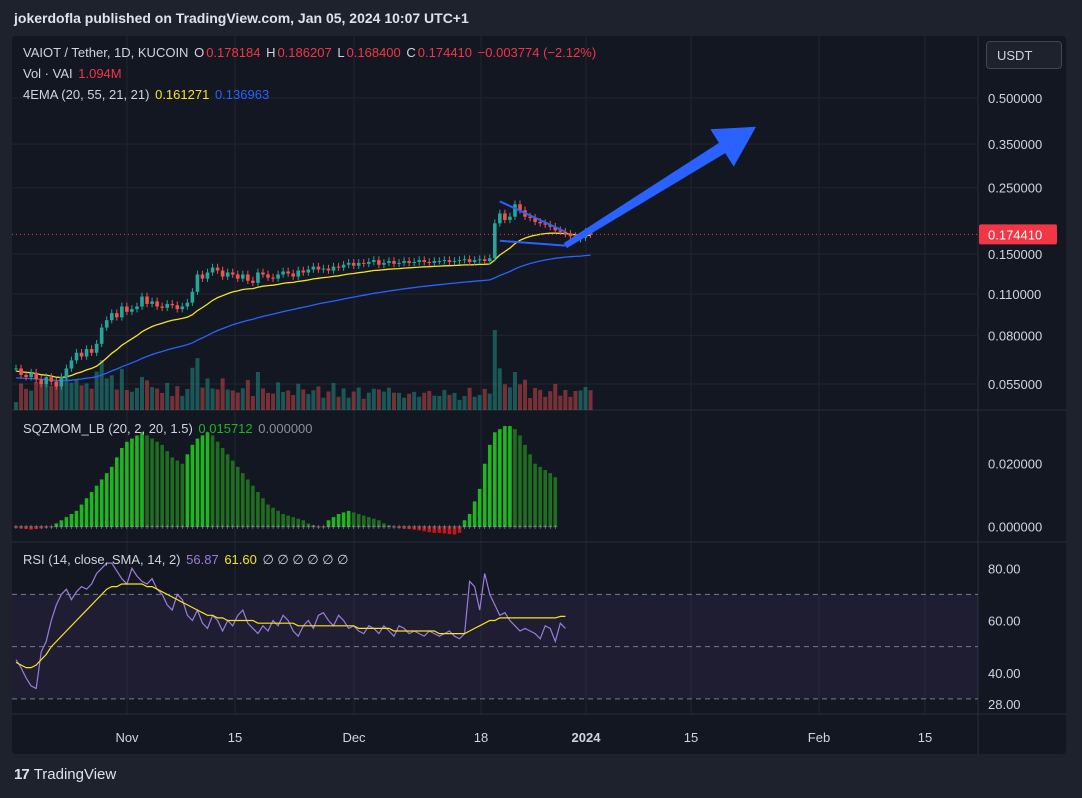  I want to click on sqz-axis-tick: 0.020000, so click(1015, 464).